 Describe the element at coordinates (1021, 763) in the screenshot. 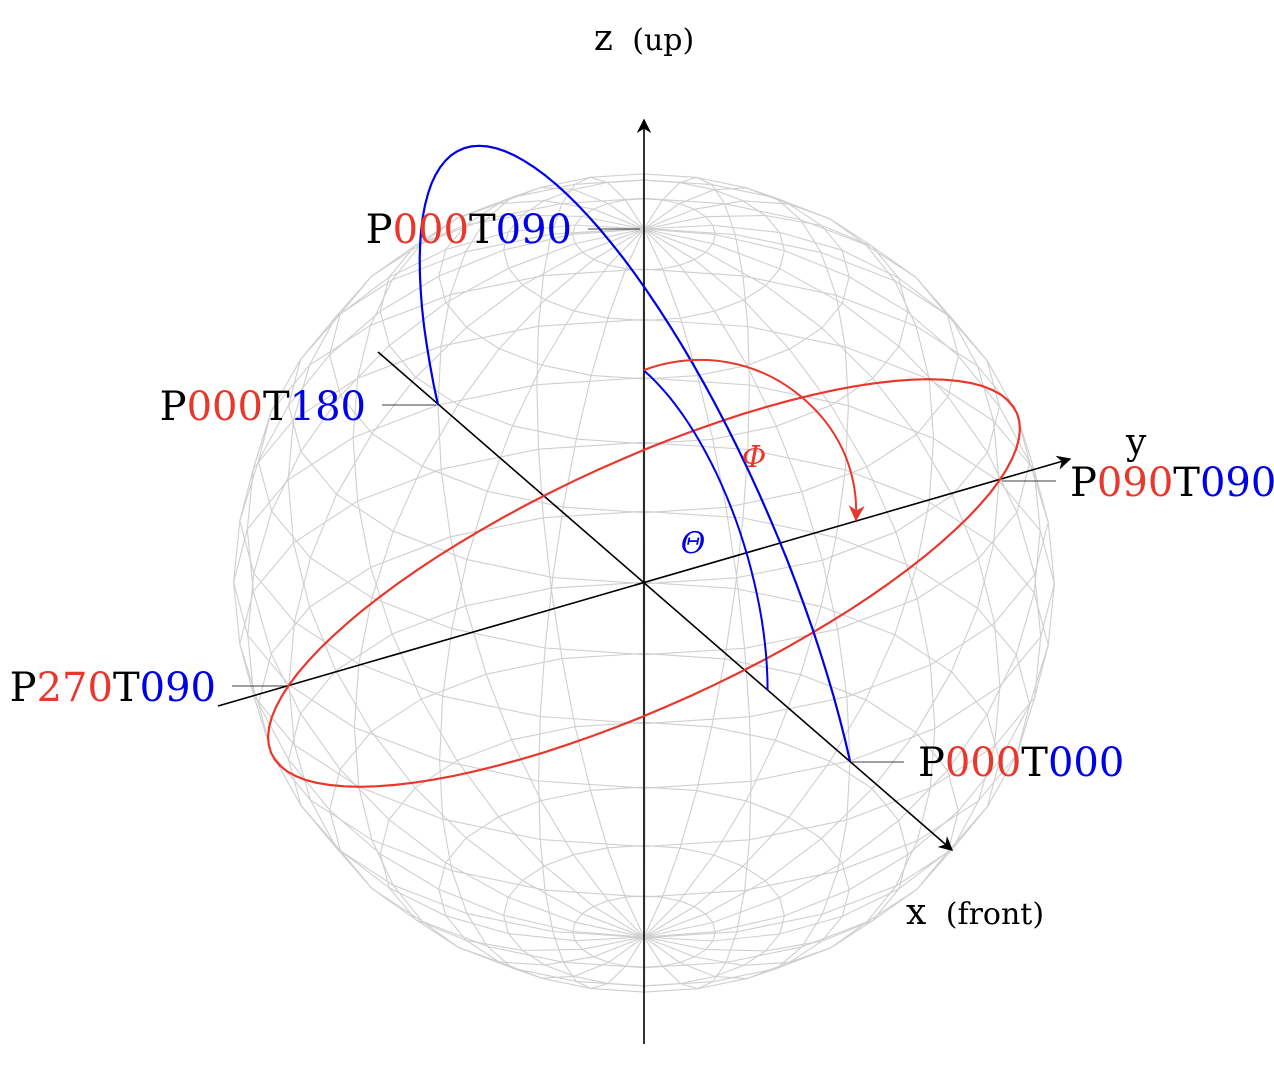

I see `label-p000t000: P000T000` at that location.